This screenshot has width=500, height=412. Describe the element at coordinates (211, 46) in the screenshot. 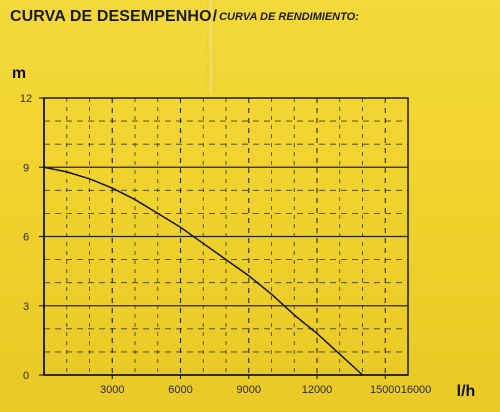

I see `paper-crease` at that location.